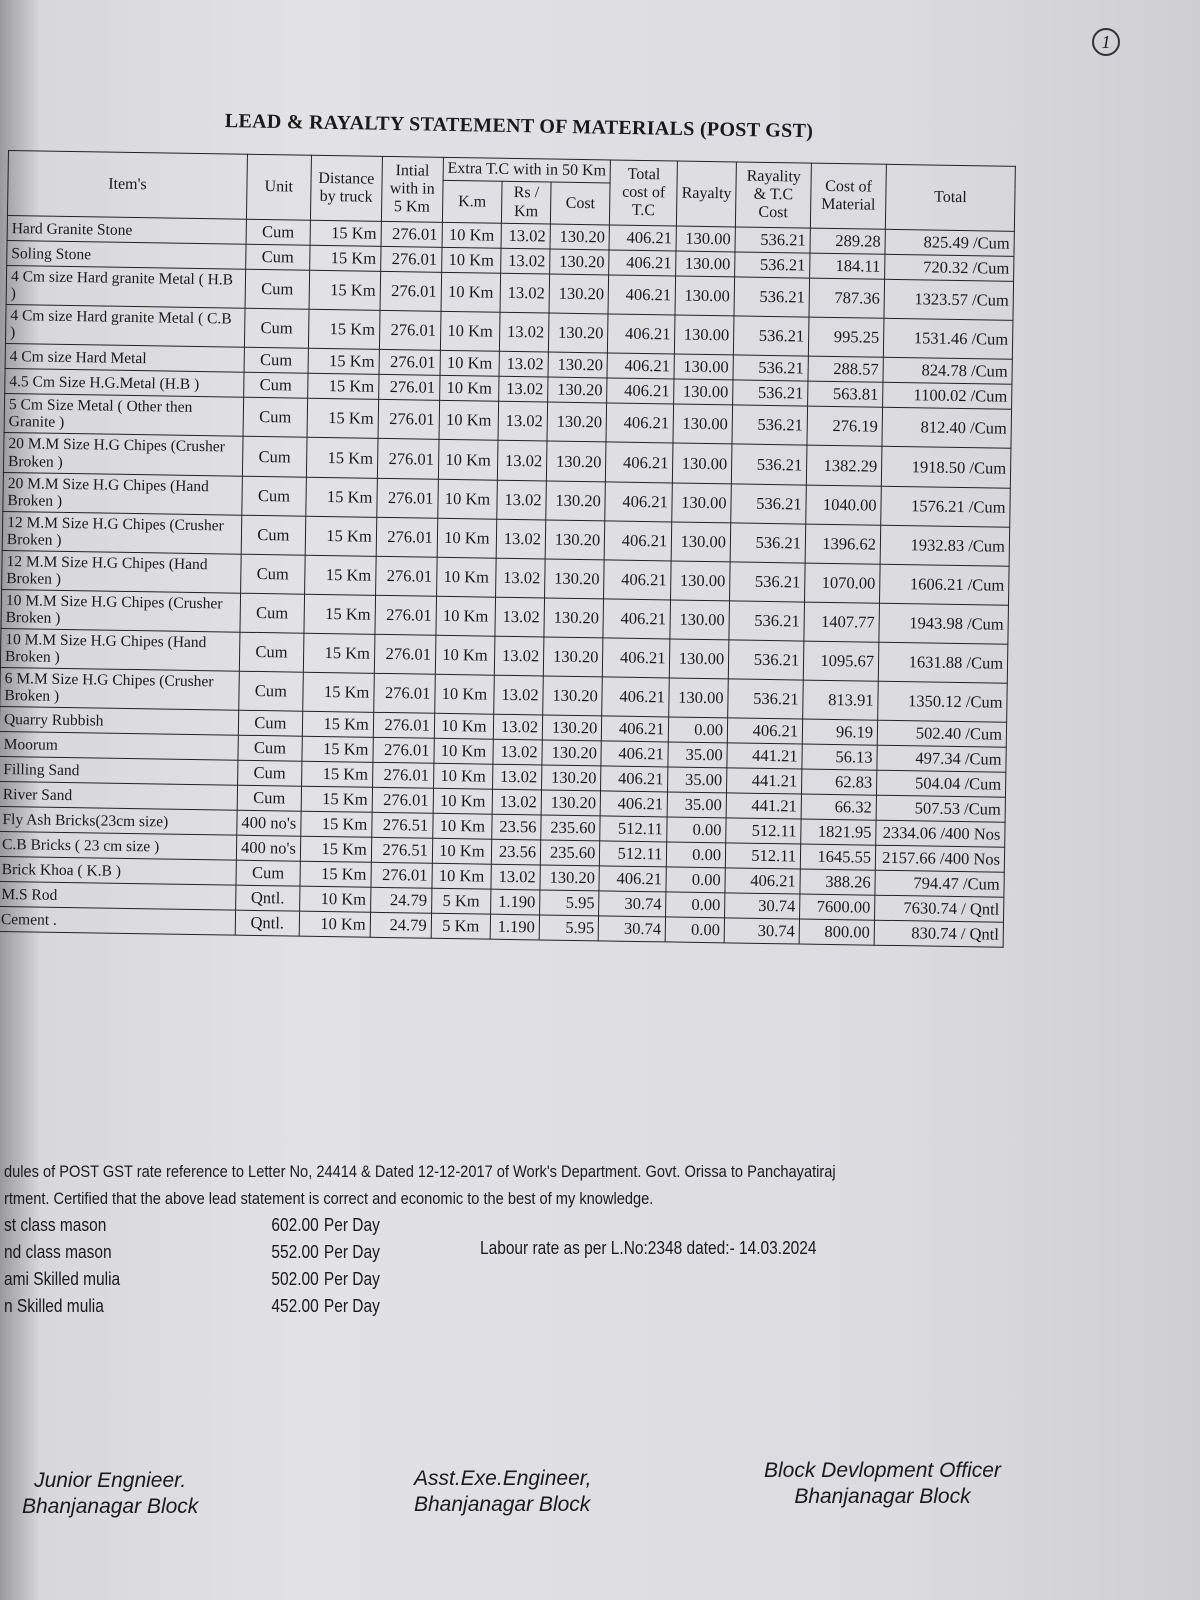  I want to click on header-extra-tc: Extra T.C with in 50 Km, so click(526, 170).